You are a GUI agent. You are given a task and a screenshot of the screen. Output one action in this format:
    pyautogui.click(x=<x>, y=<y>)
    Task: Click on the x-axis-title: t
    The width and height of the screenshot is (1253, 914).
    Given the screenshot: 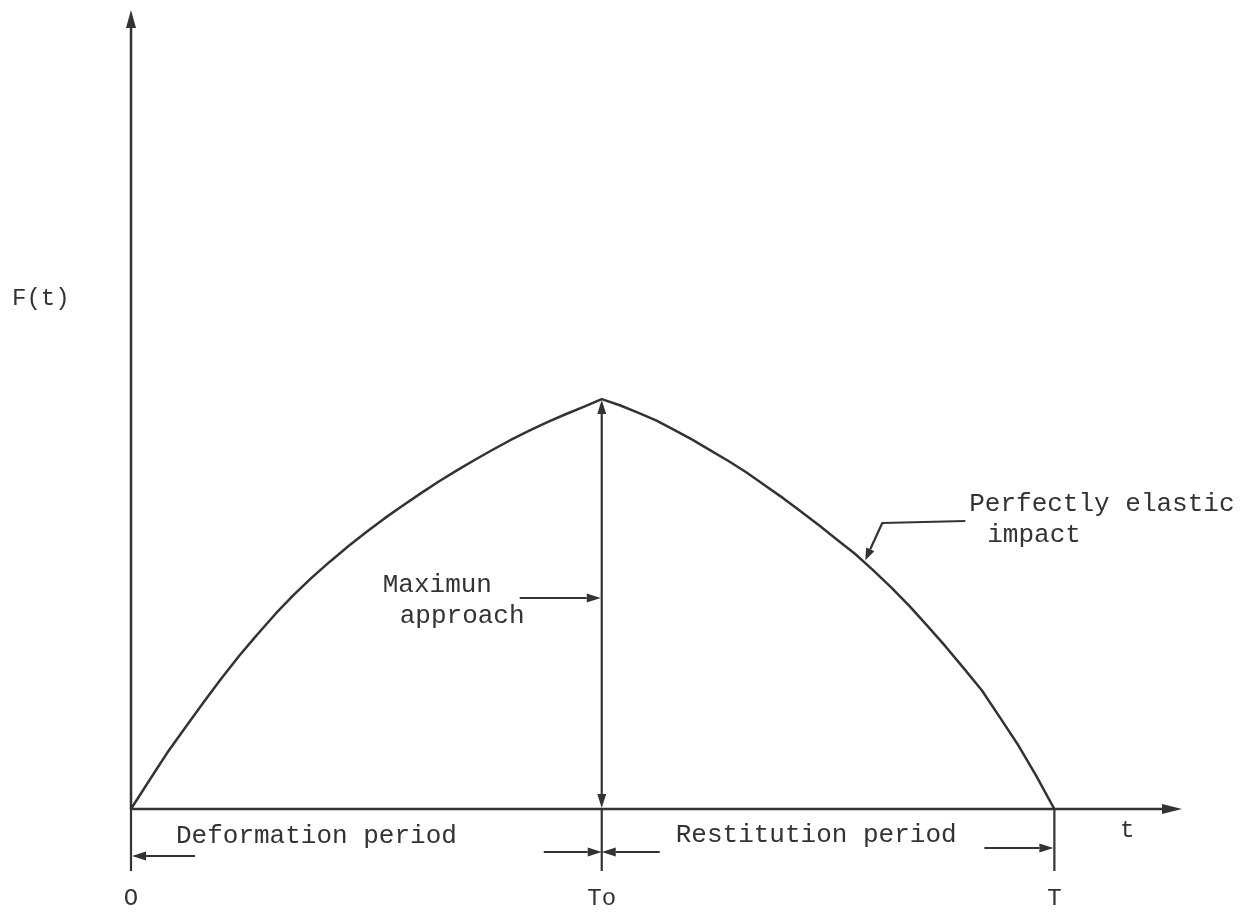 What is the action you would take?
    pyautogui.click(x=1127, y=830)
    